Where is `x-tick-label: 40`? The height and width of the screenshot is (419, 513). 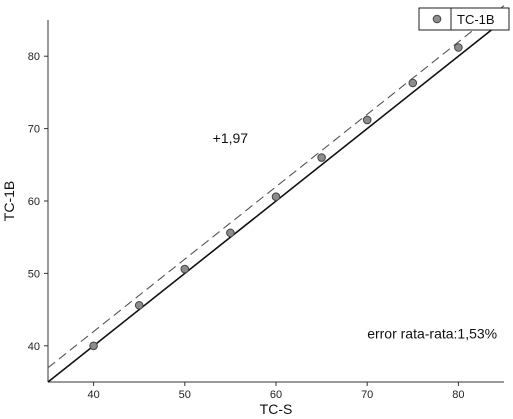
x-tick-label: 40 is located at coordinates (93, 395).